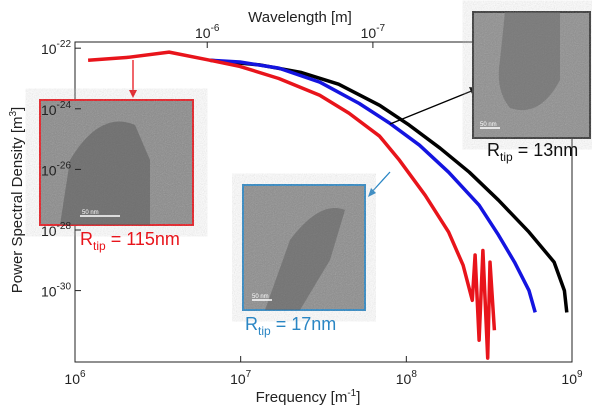 The width and height of the screenshot is (592, 418). I want to click on y-tick-label: 10-24, so click(56, 109).